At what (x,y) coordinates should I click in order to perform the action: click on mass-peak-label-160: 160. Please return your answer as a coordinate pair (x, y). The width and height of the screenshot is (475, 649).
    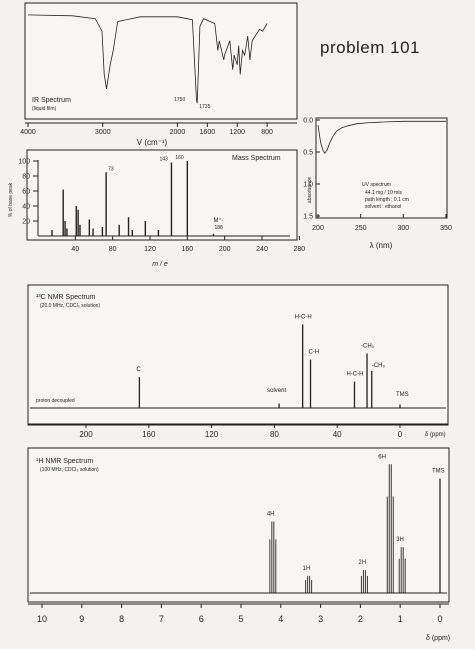
    Looking at the image, I should click on (179, 158).